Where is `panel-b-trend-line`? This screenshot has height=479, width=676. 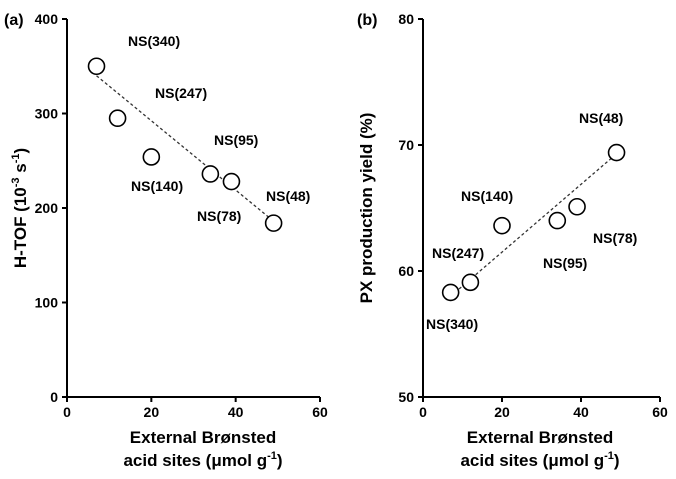
panel-b-trend-line is located at coordinates (533, 225).